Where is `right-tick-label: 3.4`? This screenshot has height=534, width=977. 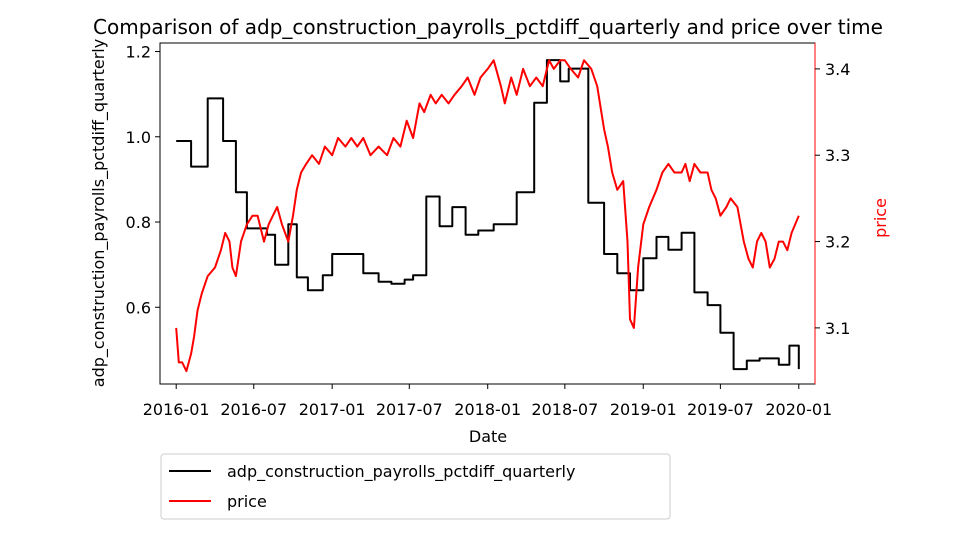
right-tick-label: 3.4 is located at coordinates (837, 69).